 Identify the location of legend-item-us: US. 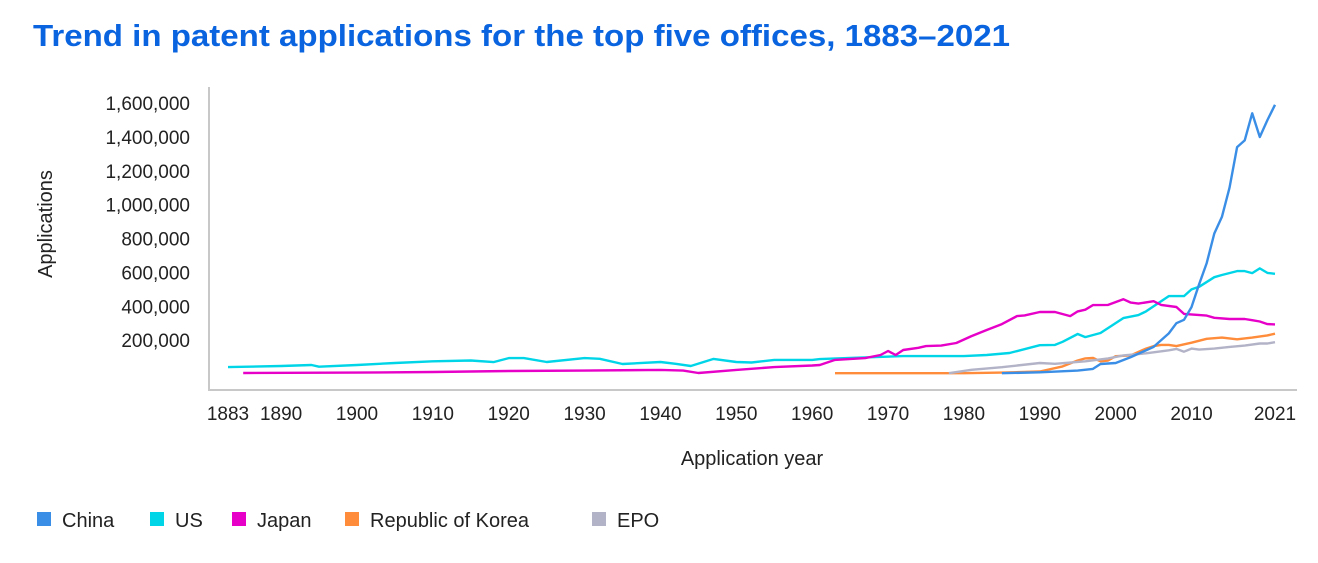
(176, 521).